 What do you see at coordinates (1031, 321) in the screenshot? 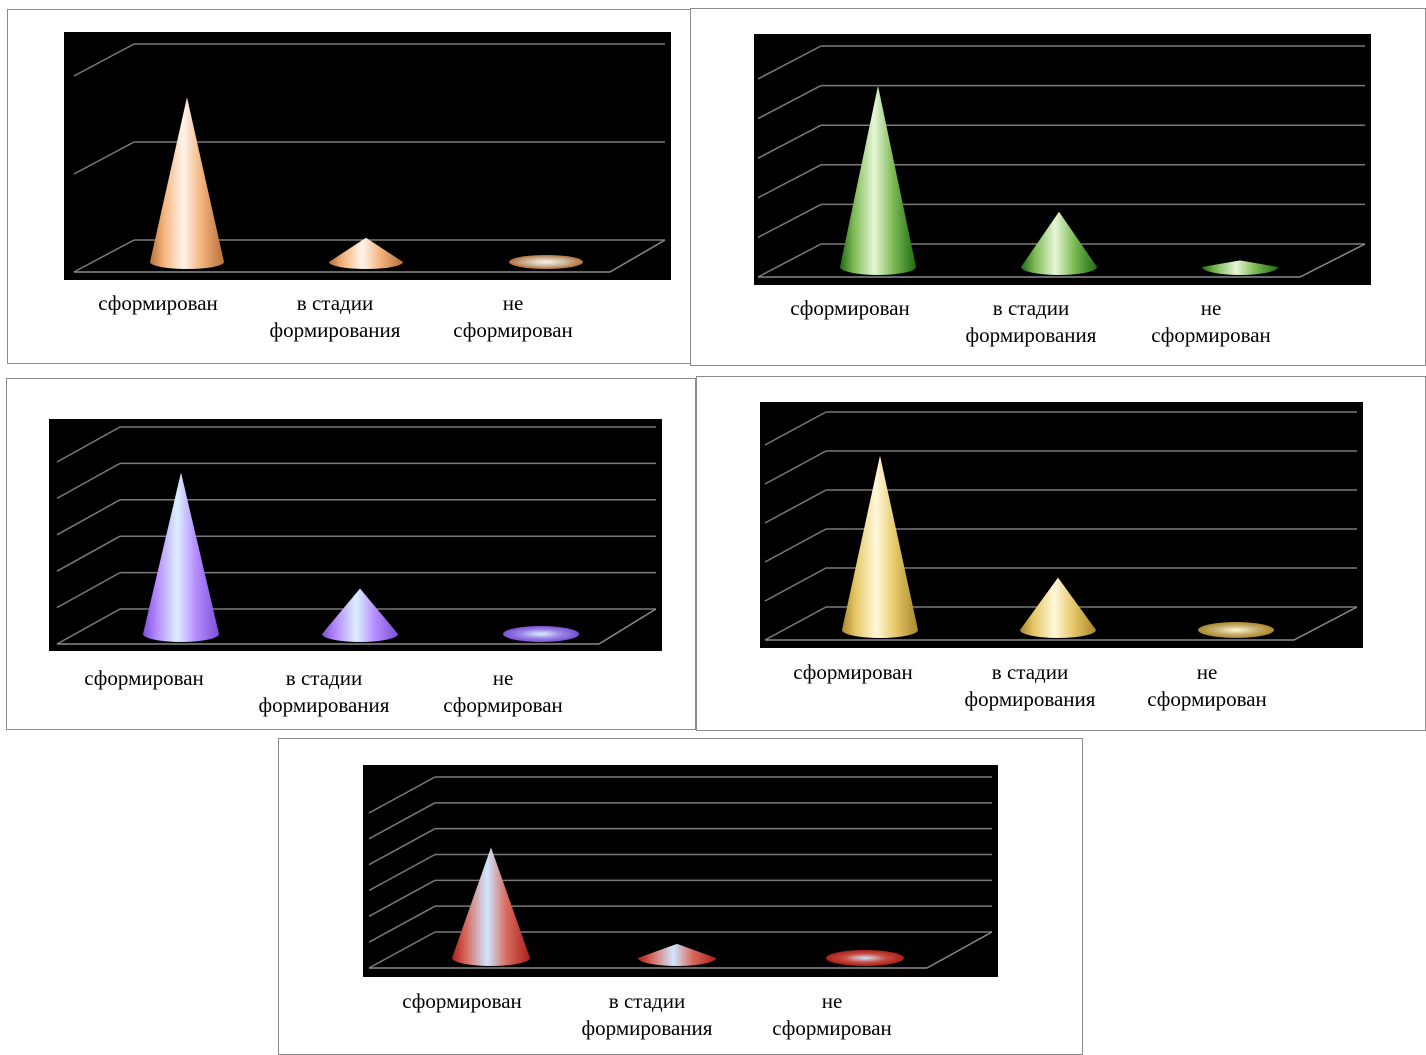
I see `chart-2-tick-label-2: в стадии формирования` at bounding box center [1031, 321].